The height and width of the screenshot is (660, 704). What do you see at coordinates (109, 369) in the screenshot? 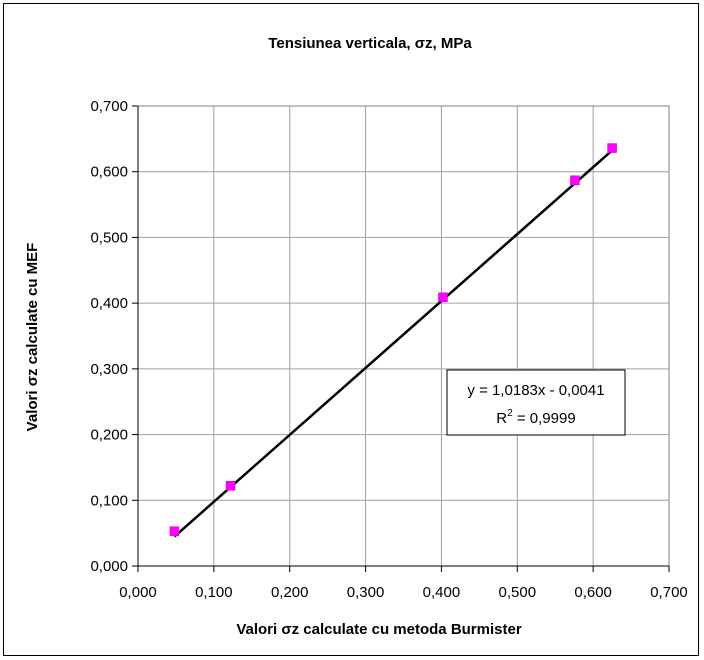
I see `y-tick-label: 0,300` at bounding box center [109, 369].